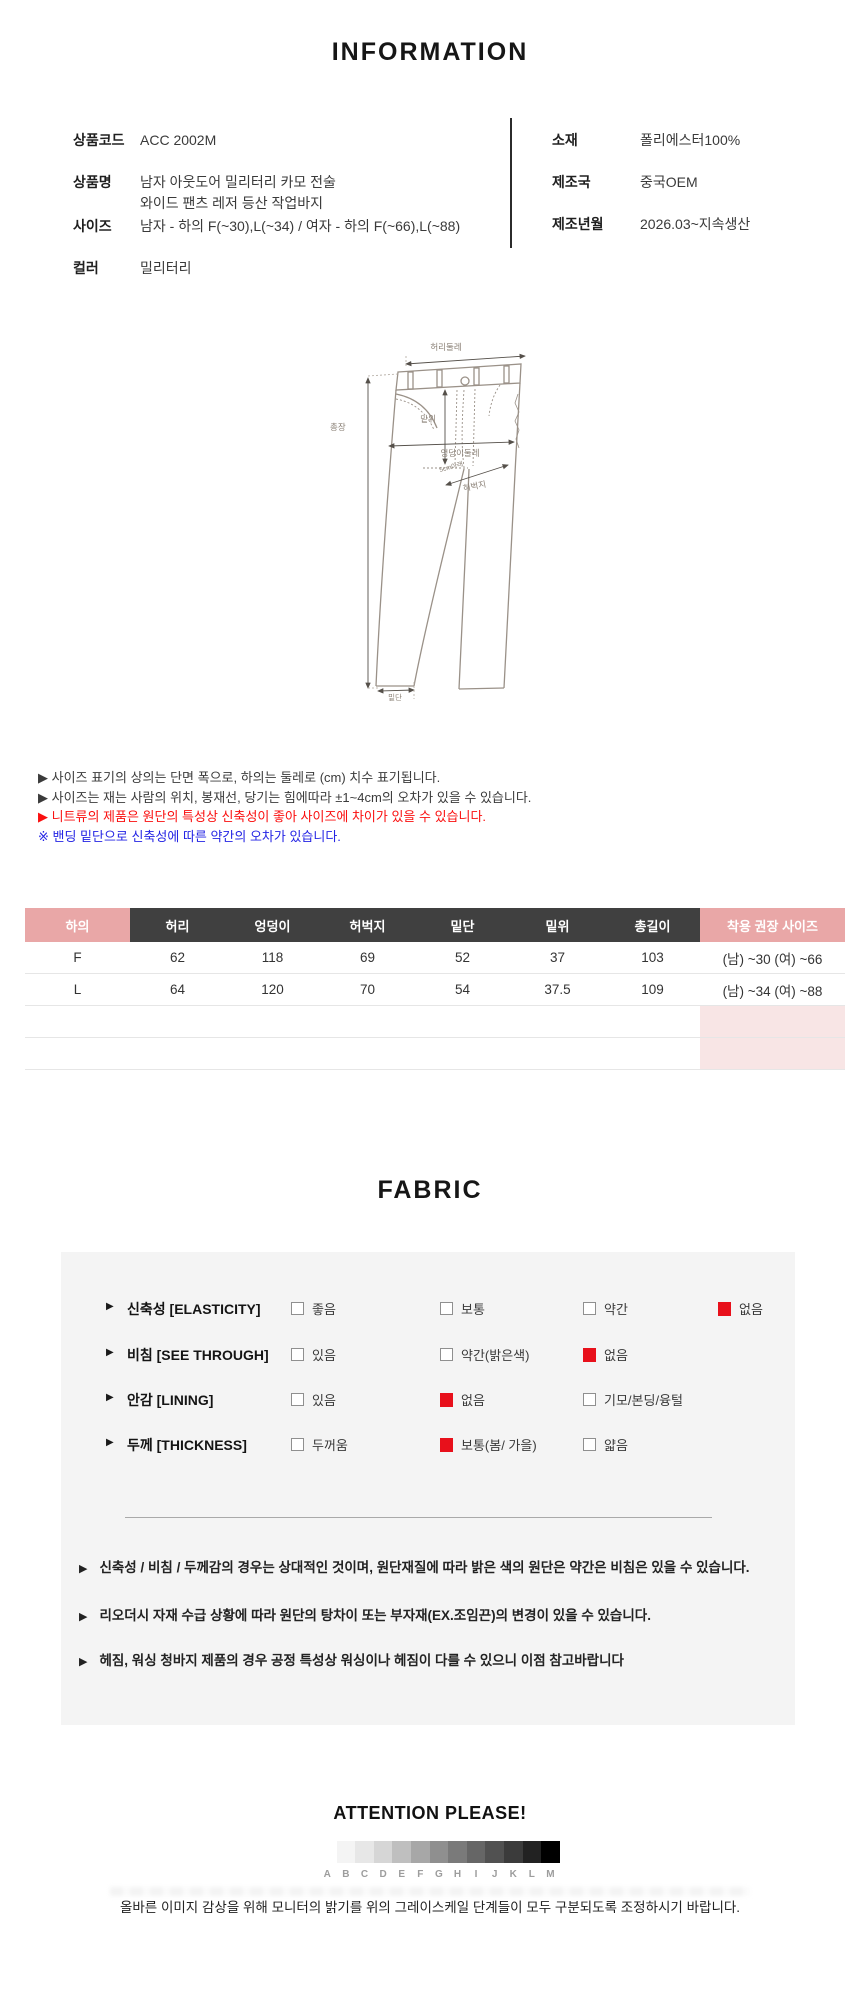 This screenshot has width=860, height=2011. What do you see at coordinates (77, 989) in the screenshot?
I see `size-cell: L` at bounding box center [77, 989].